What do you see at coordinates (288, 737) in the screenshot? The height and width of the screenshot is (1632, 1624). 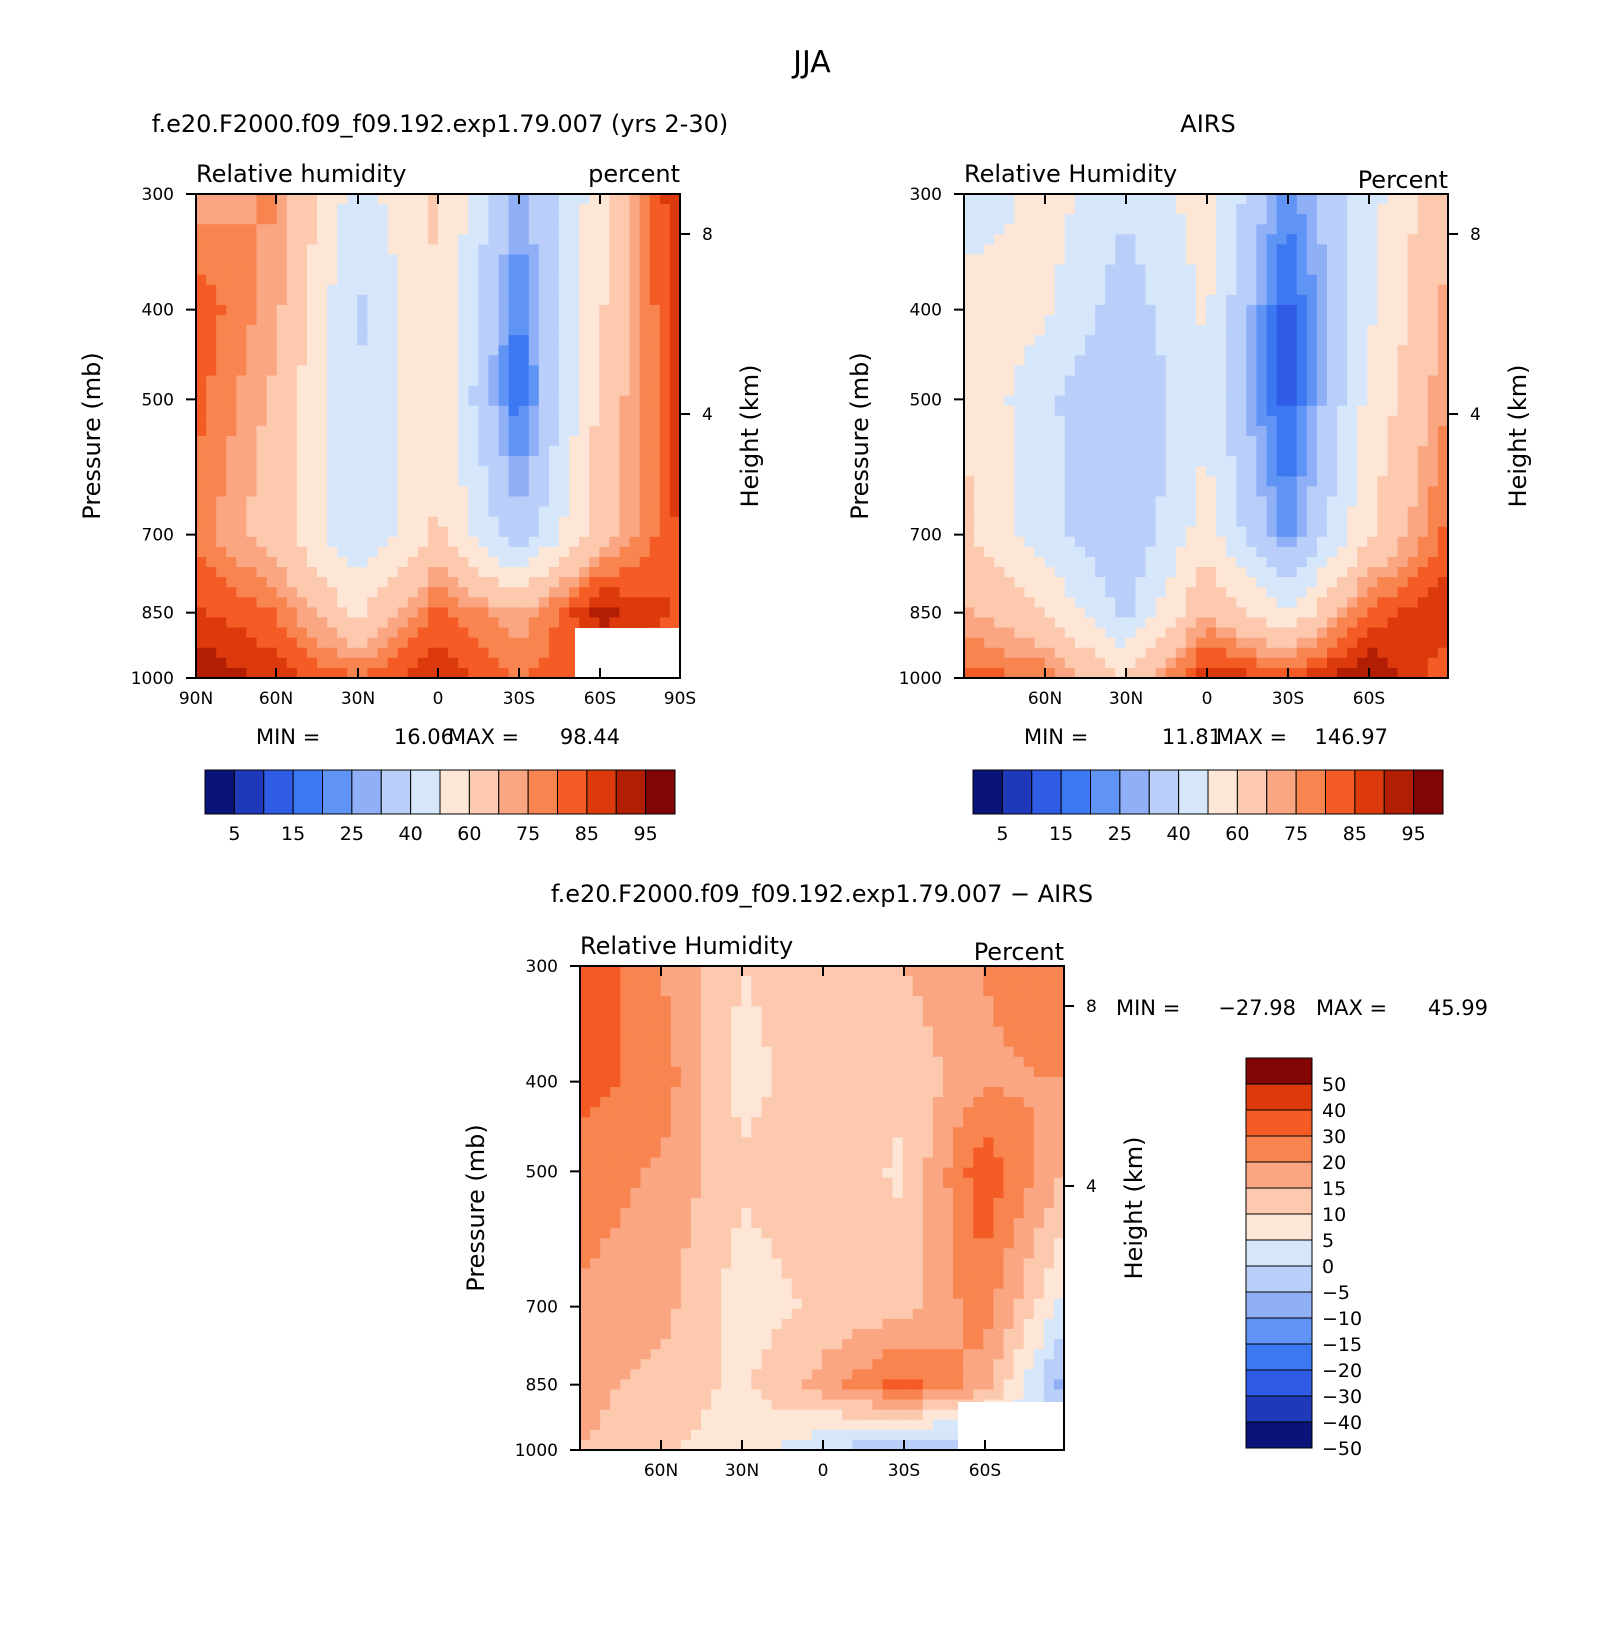 I see `min-label: MIN =` at bounding box center [288, 737].